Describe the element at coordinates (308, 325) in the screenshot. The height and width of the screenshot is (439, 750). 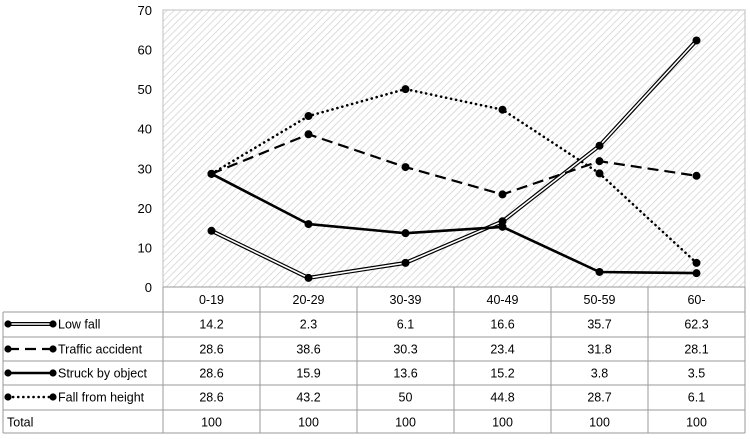
I see `table-cell: 2.3` at that location.